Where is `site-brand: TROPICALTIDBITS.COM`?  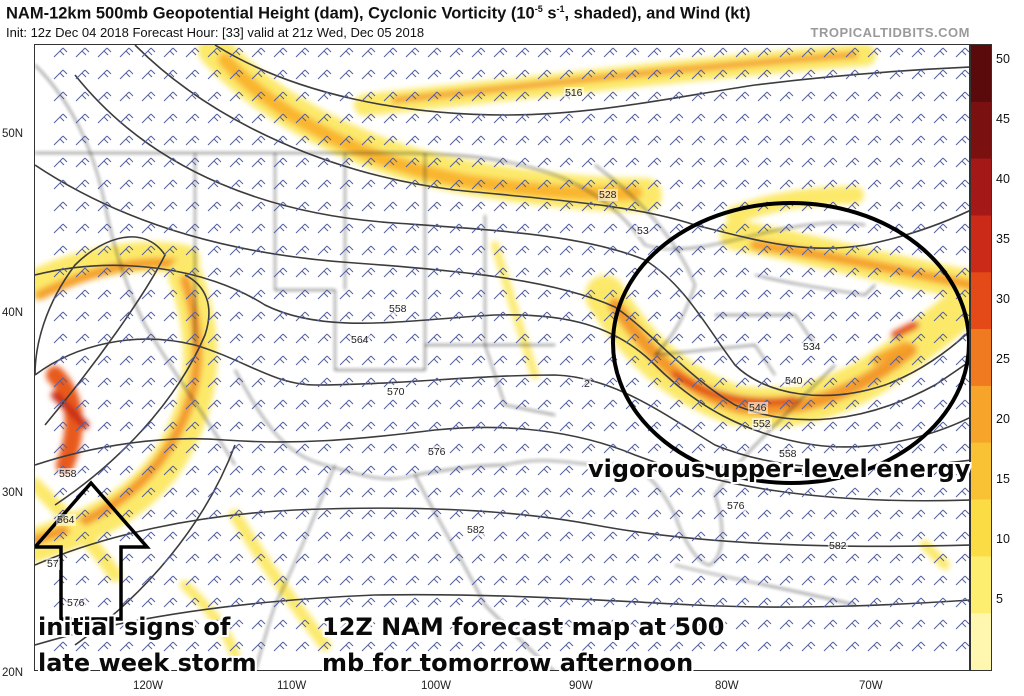 site-brand: TROPICALTIDBITS.COM is located at coordinates (890, 32).